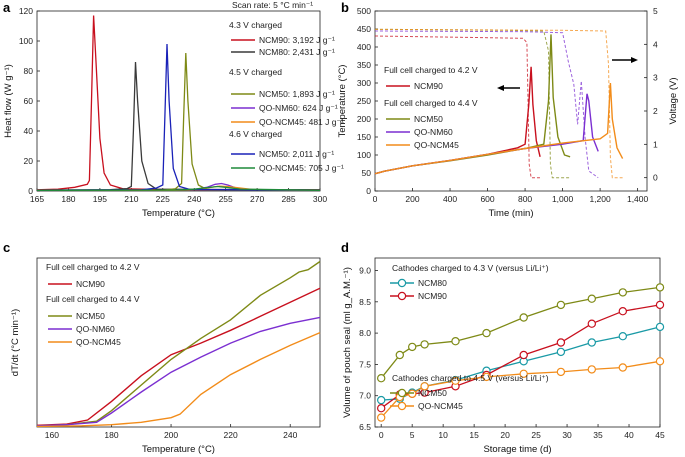 The width and height of the screenshot is (685, 457). Describe the element at coordinates (26, 11) in the screenshot. I see `panel-a-ytick-label: 120` at that location.